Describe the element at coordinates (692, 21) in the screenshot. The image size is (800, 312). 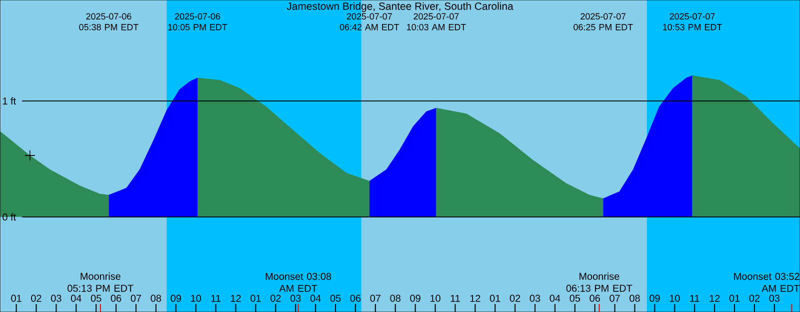
I see `annotation: 2025-07-07 10:53 PM EDT` at that location.